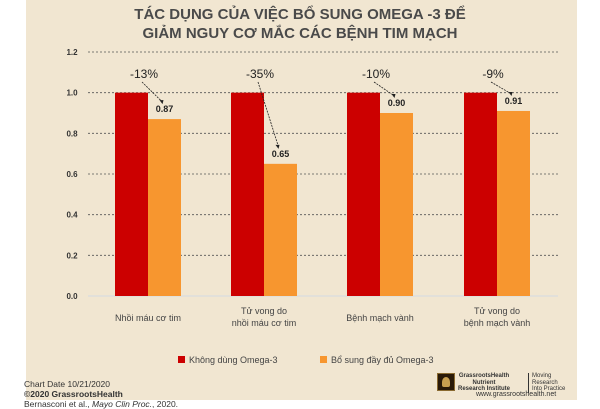 The image size is (600, 409). I want to click on category-label: Bệnh mạch vành, so click(380, 318).